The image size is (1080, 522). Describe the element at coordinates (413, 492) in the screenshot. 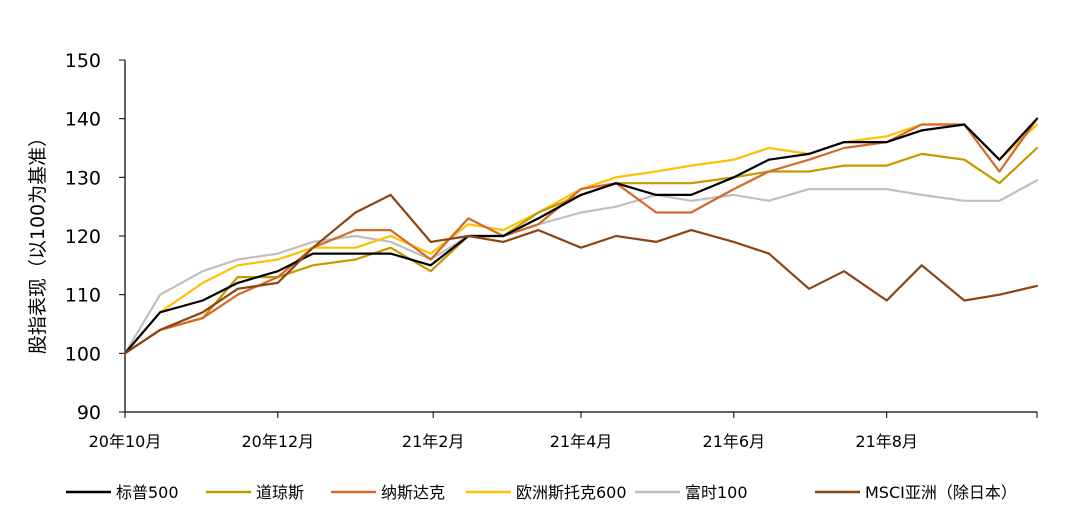

I see `legend-label: 纳斯达克` at that location.